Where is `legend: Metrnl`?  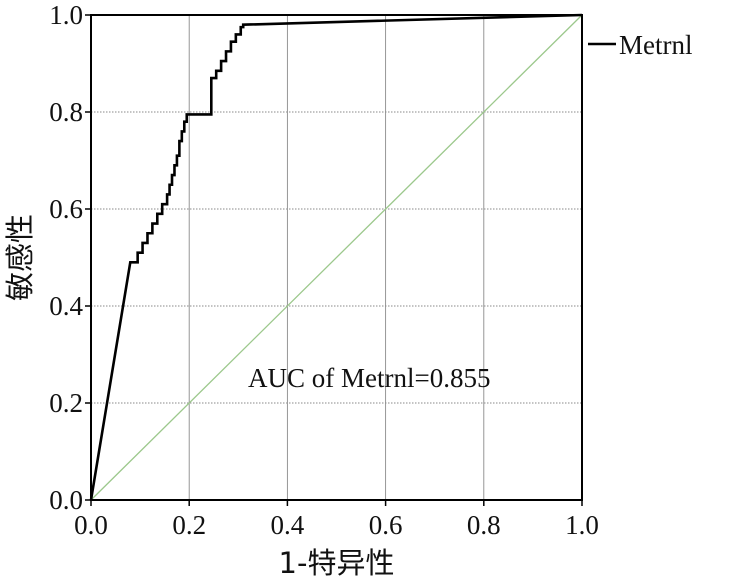
legend: Metrnl is located at coordinates (640, 45).